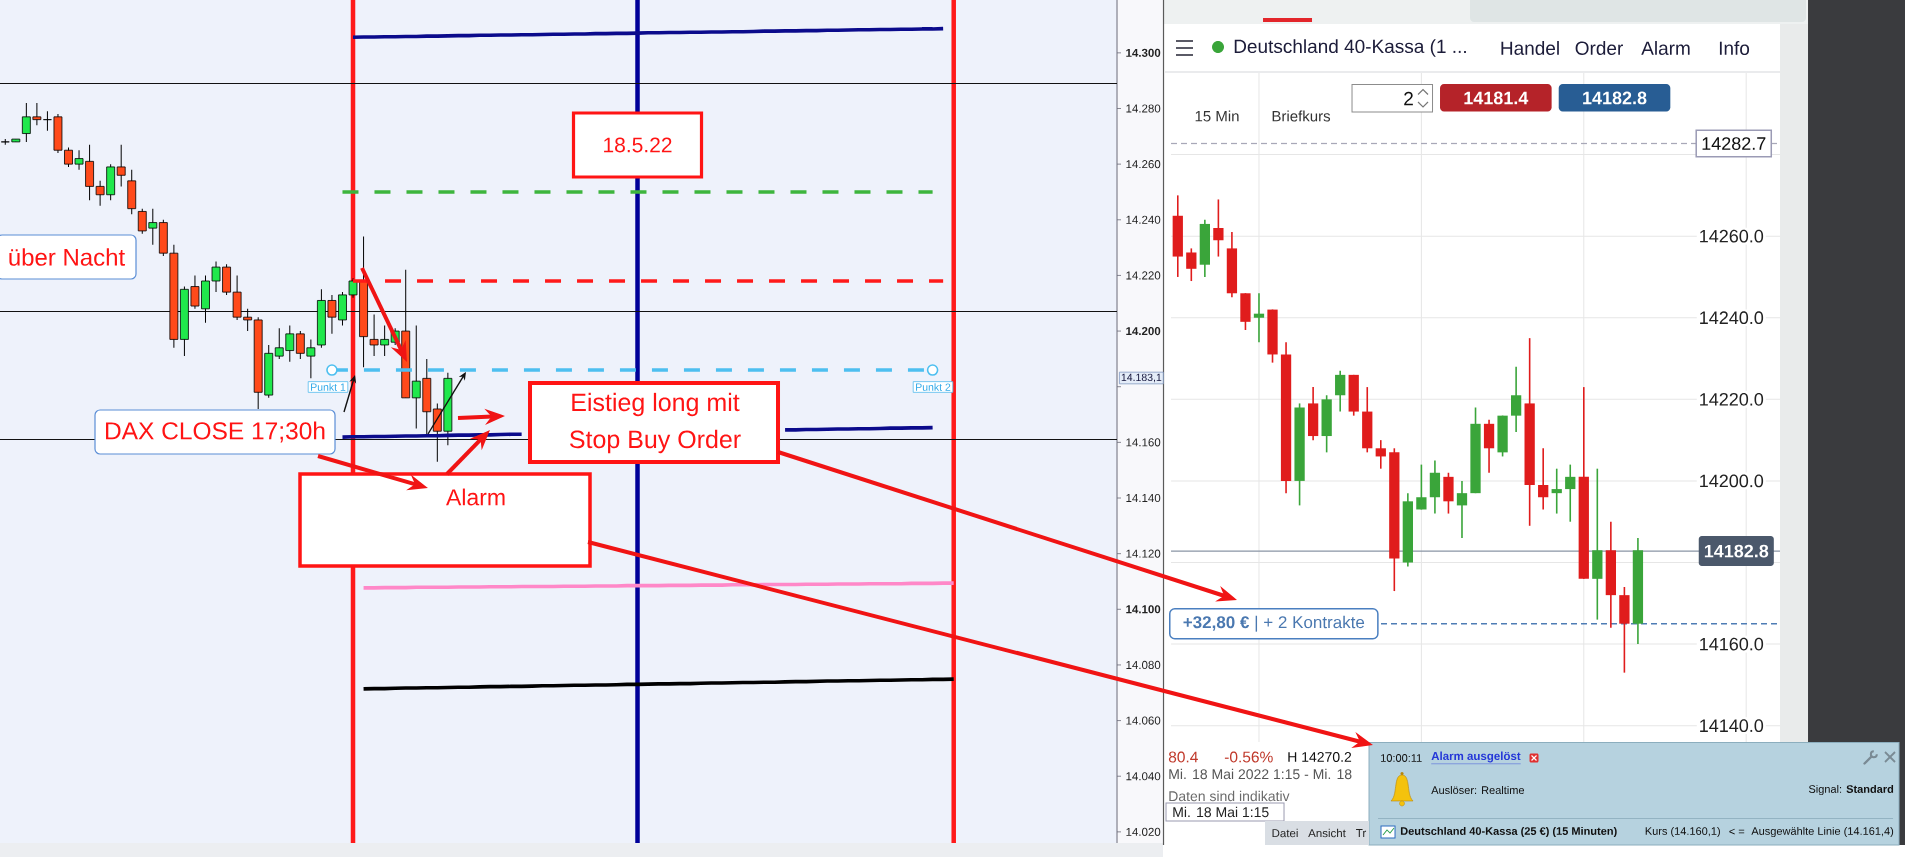  Describe the element at coordinates (1822, 832) in the screenshot. I see `text: Ausgewählte Linie (14.161,4)` at that location.